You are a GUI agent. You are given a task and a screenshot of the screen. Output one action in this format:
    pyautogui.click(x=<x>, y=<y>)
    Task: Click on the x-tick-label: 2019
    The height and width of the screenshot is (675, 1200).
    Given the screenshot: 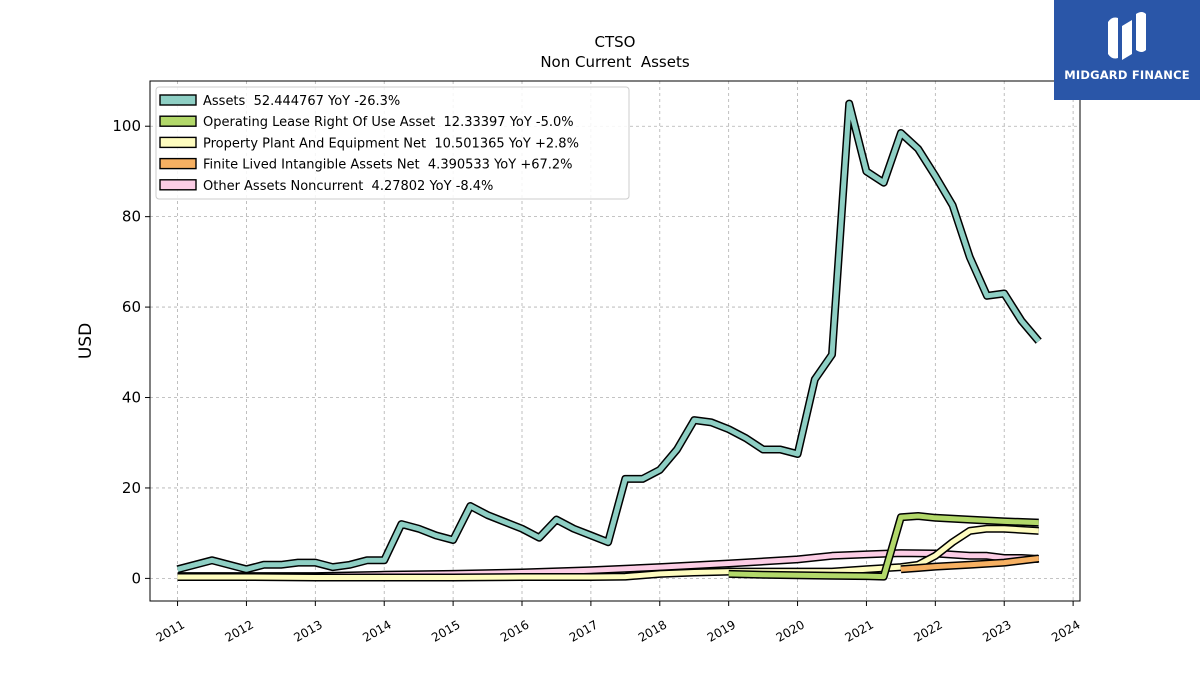 What is the action you would take?
    pyautogui.click(x=721, y=630)
    